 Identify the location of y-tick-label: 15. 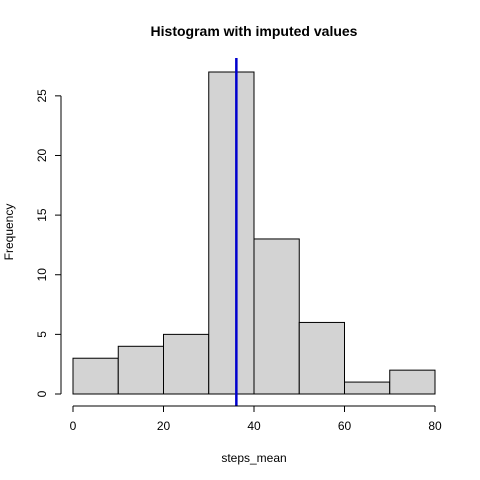
(42, 215).